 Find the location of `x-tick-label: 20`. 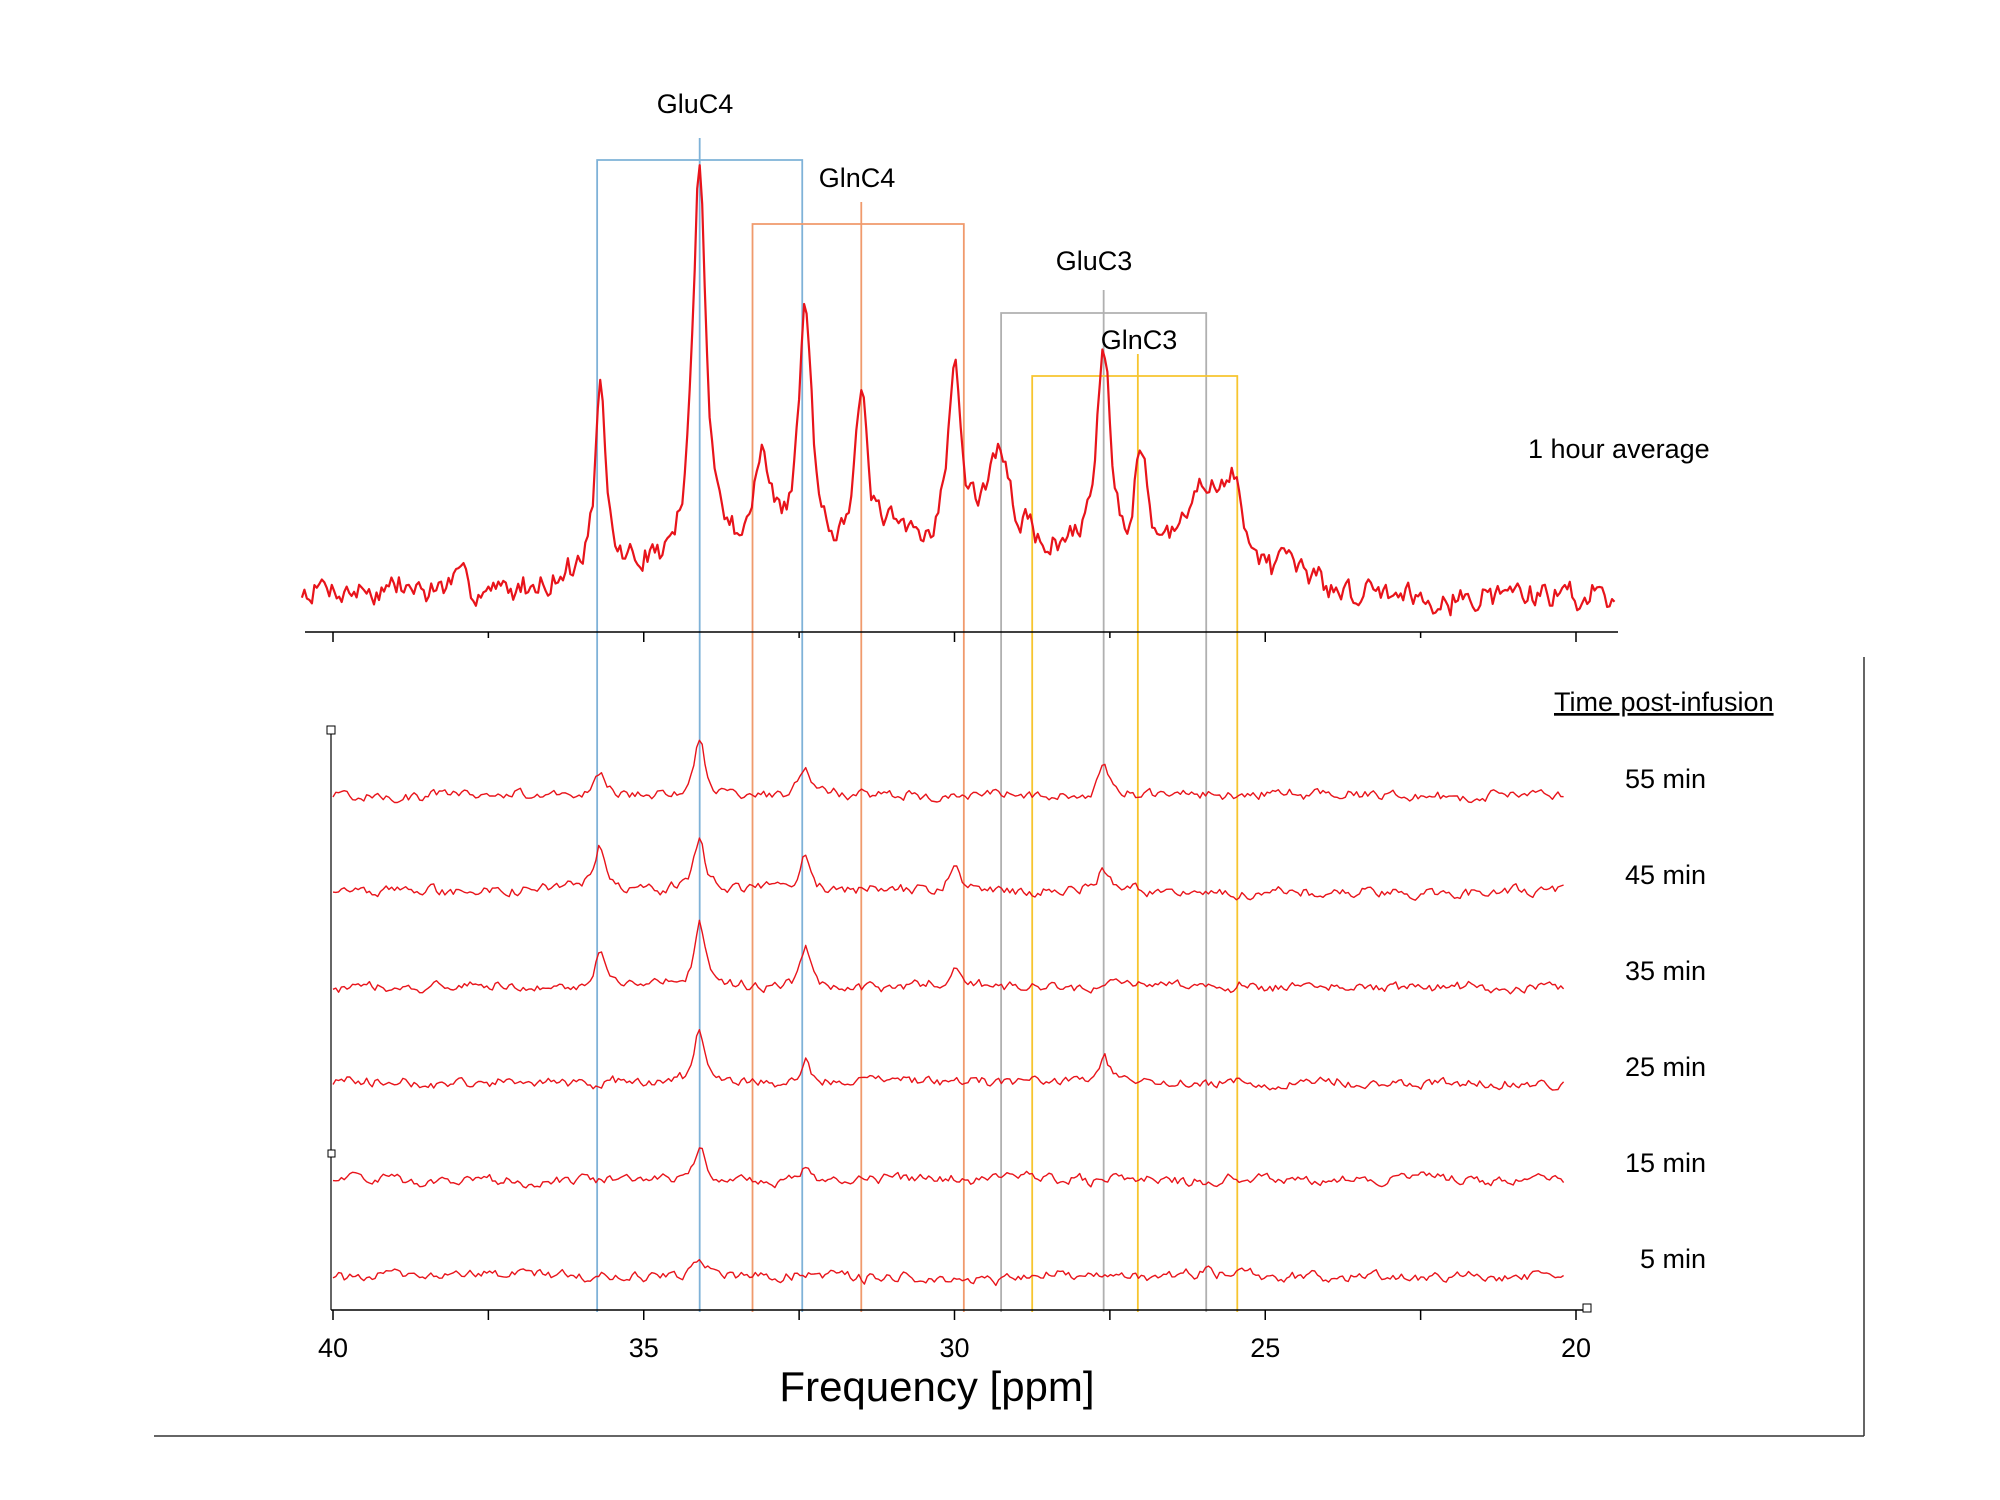

x-tick-label: 20 is located at coordinates (1576, 1348).